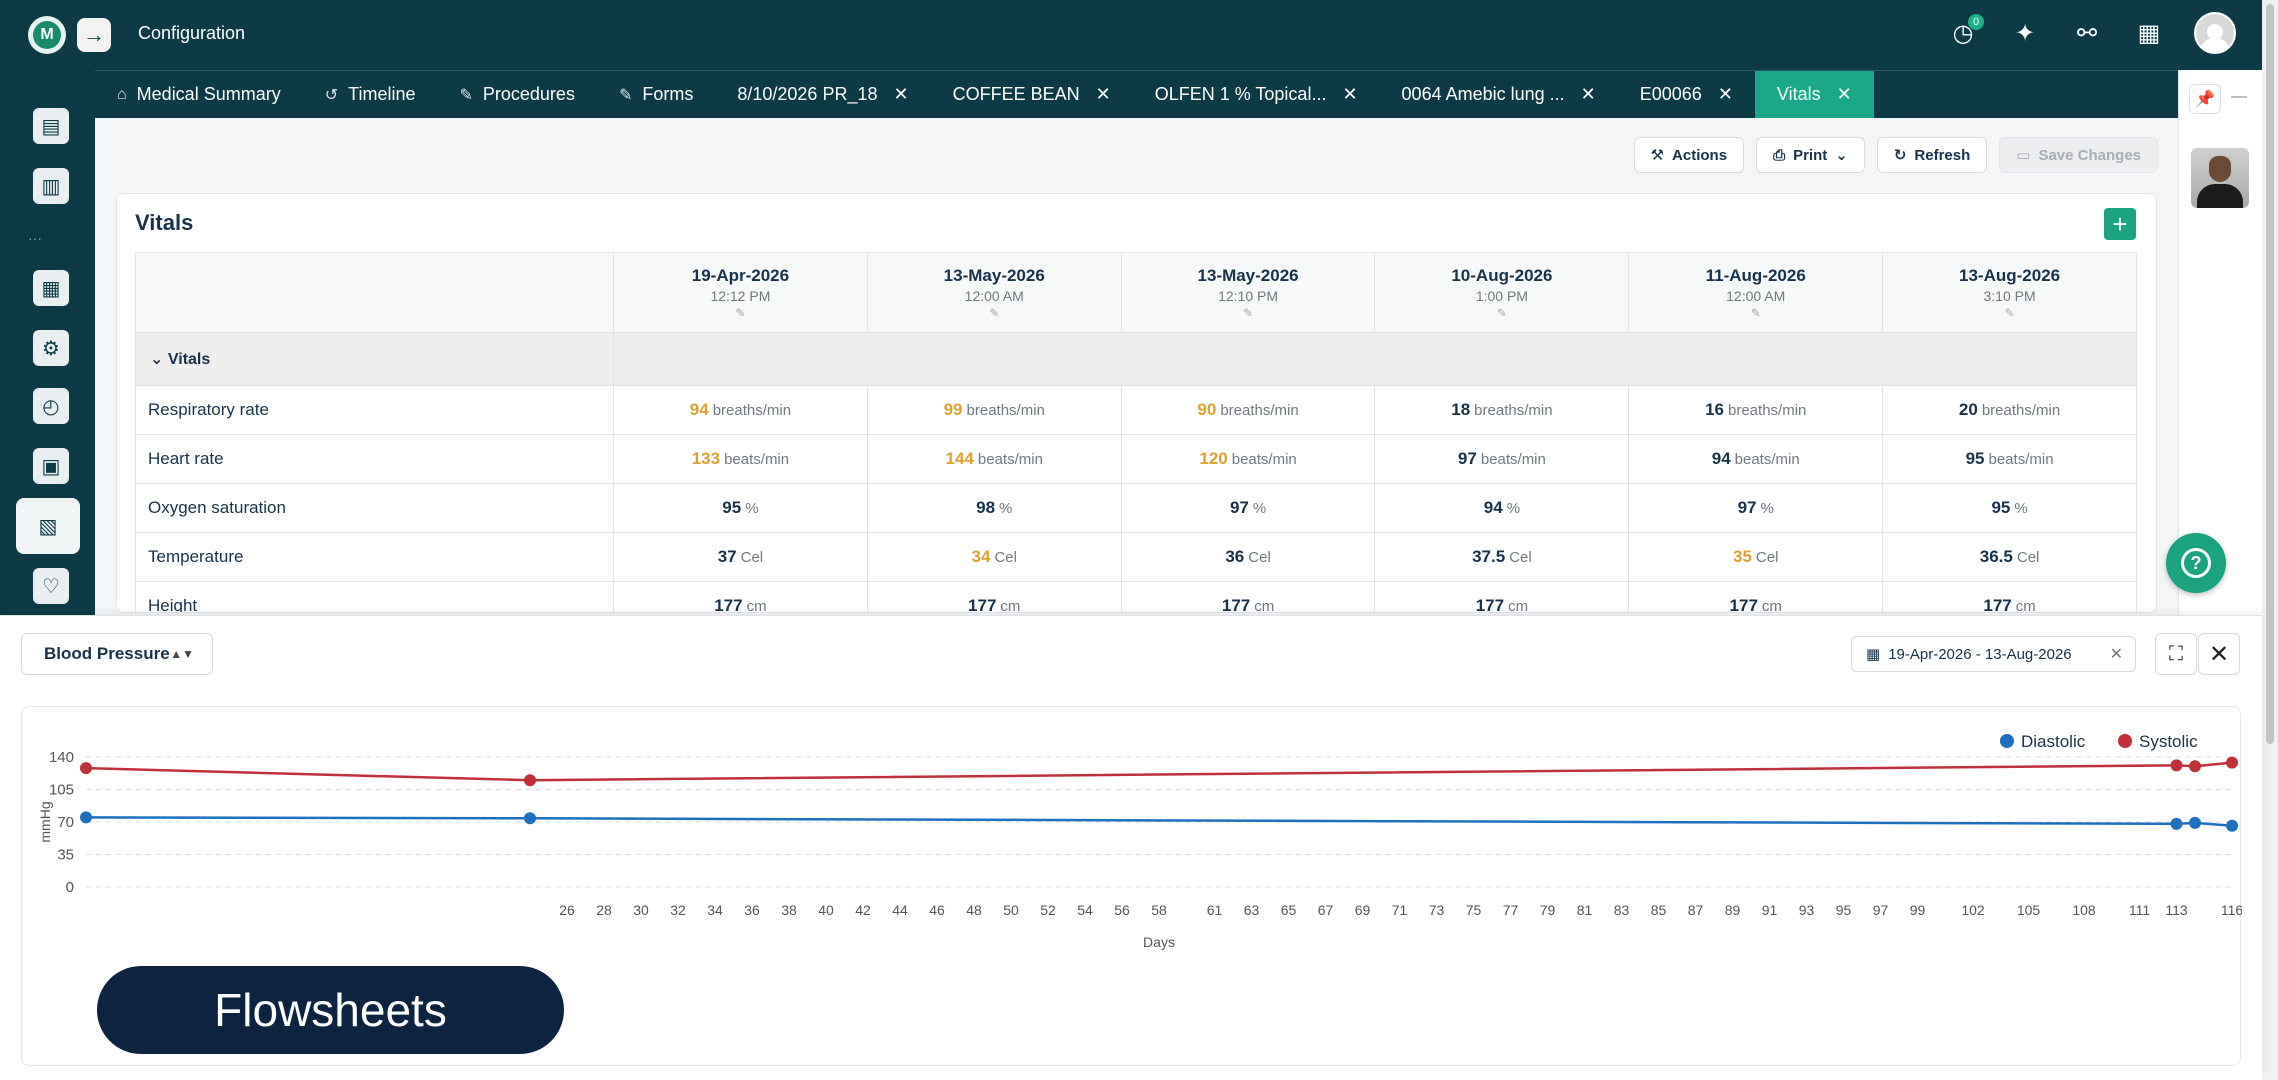 This screenshot has height=1080, width=2278. What do you see at coordinates (1771, 605) in the screenshot?
I see `vital-unit: cm` at bounding box center [1771, 605].